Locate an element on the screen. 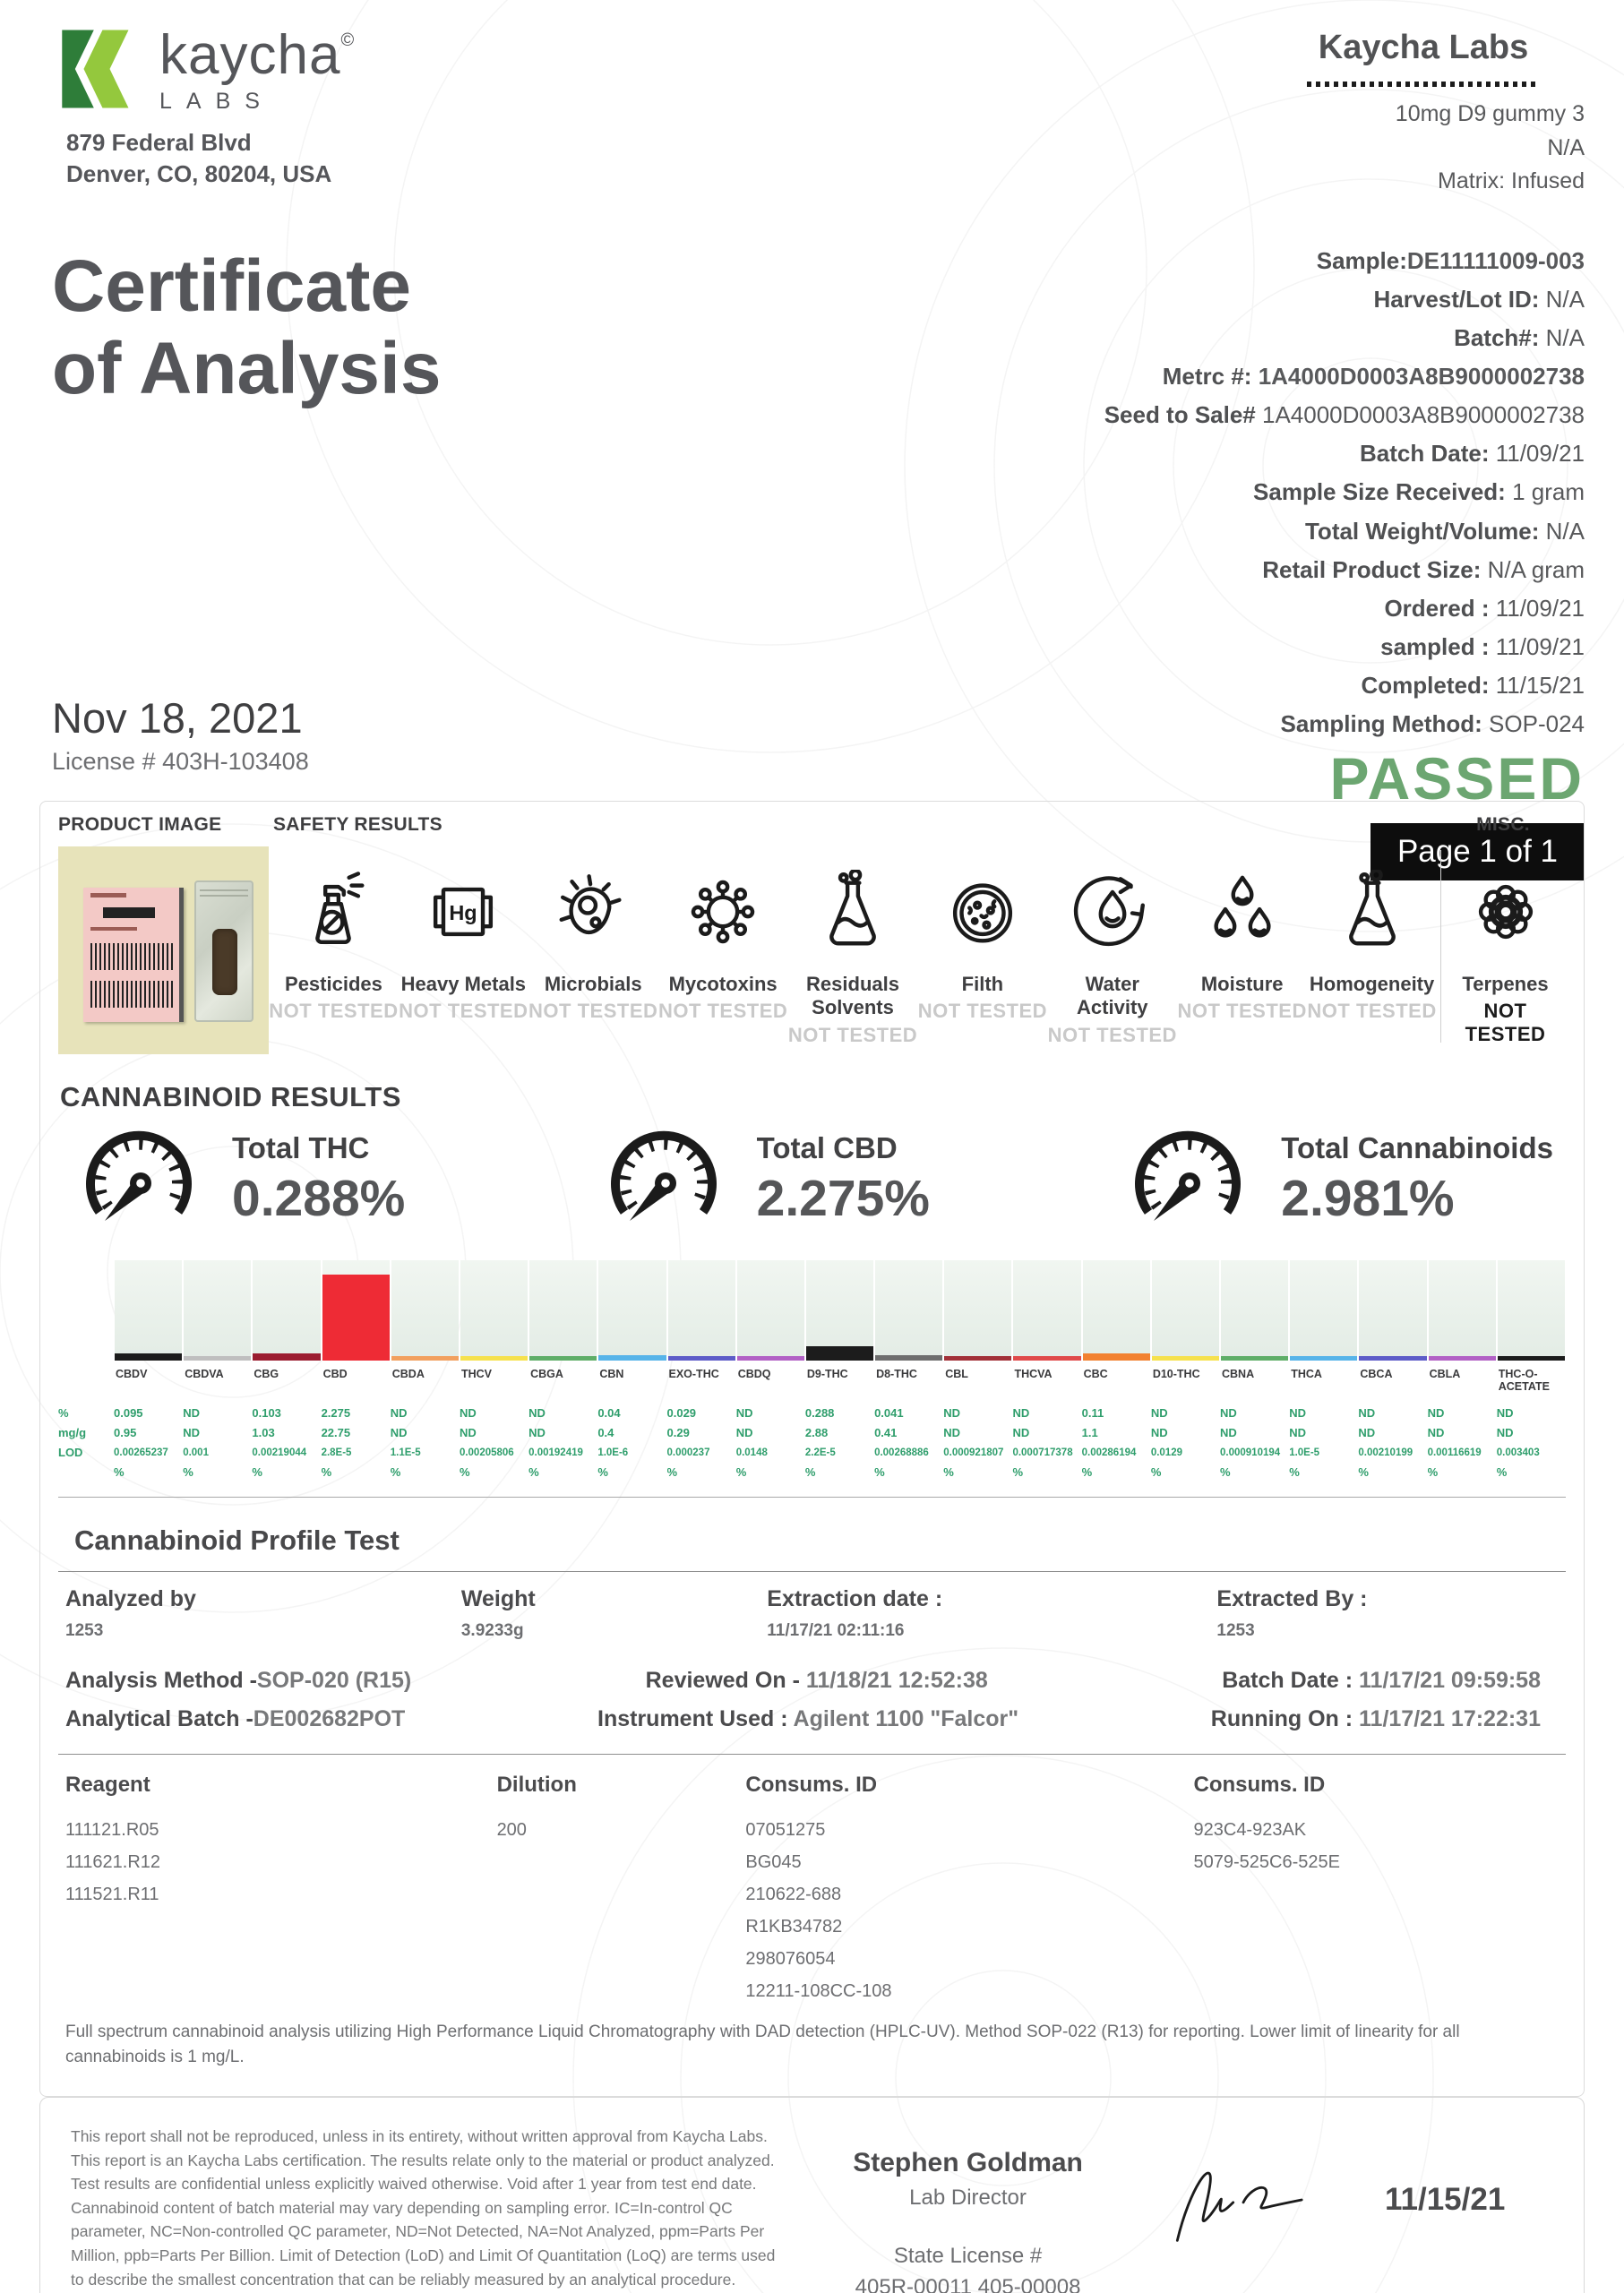 This screenshot has height=2293, width=1624. sample-detail-value: 1A4000D0003A8B9000002738 is located at coordinates (1418, 376).